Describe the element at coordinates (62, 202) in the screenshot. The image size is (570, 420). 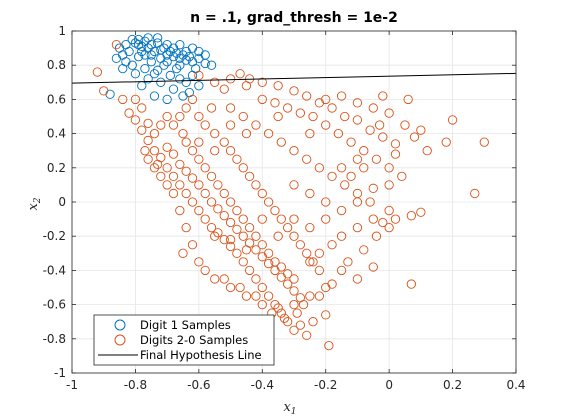
I see `y-tick-label: 0` at that location.